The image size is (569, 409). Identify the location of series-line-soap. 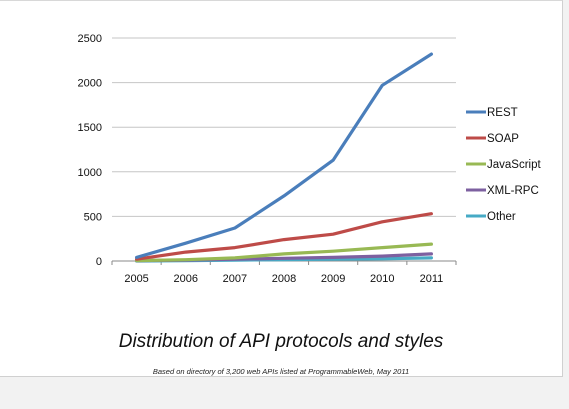
(284, 236).